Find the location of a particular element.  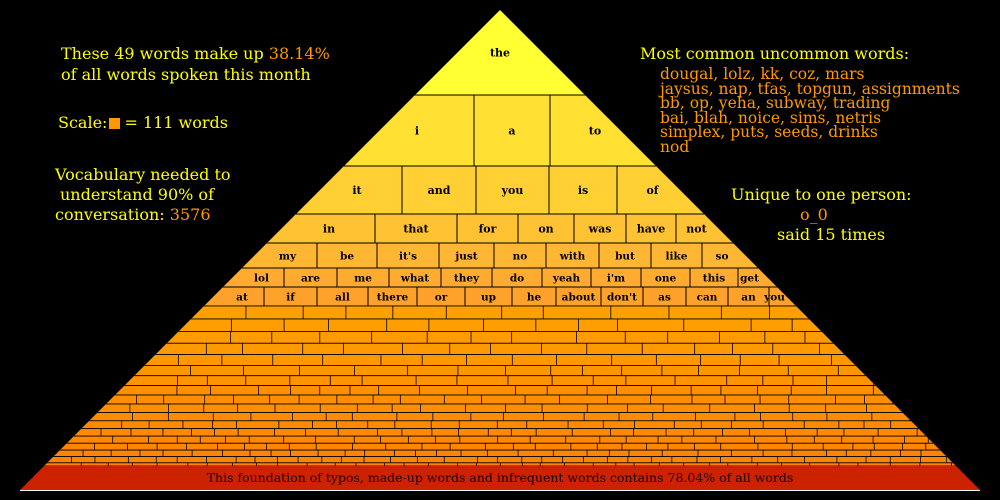

vocab-value: 3576 is located at coordinates (190, 214).